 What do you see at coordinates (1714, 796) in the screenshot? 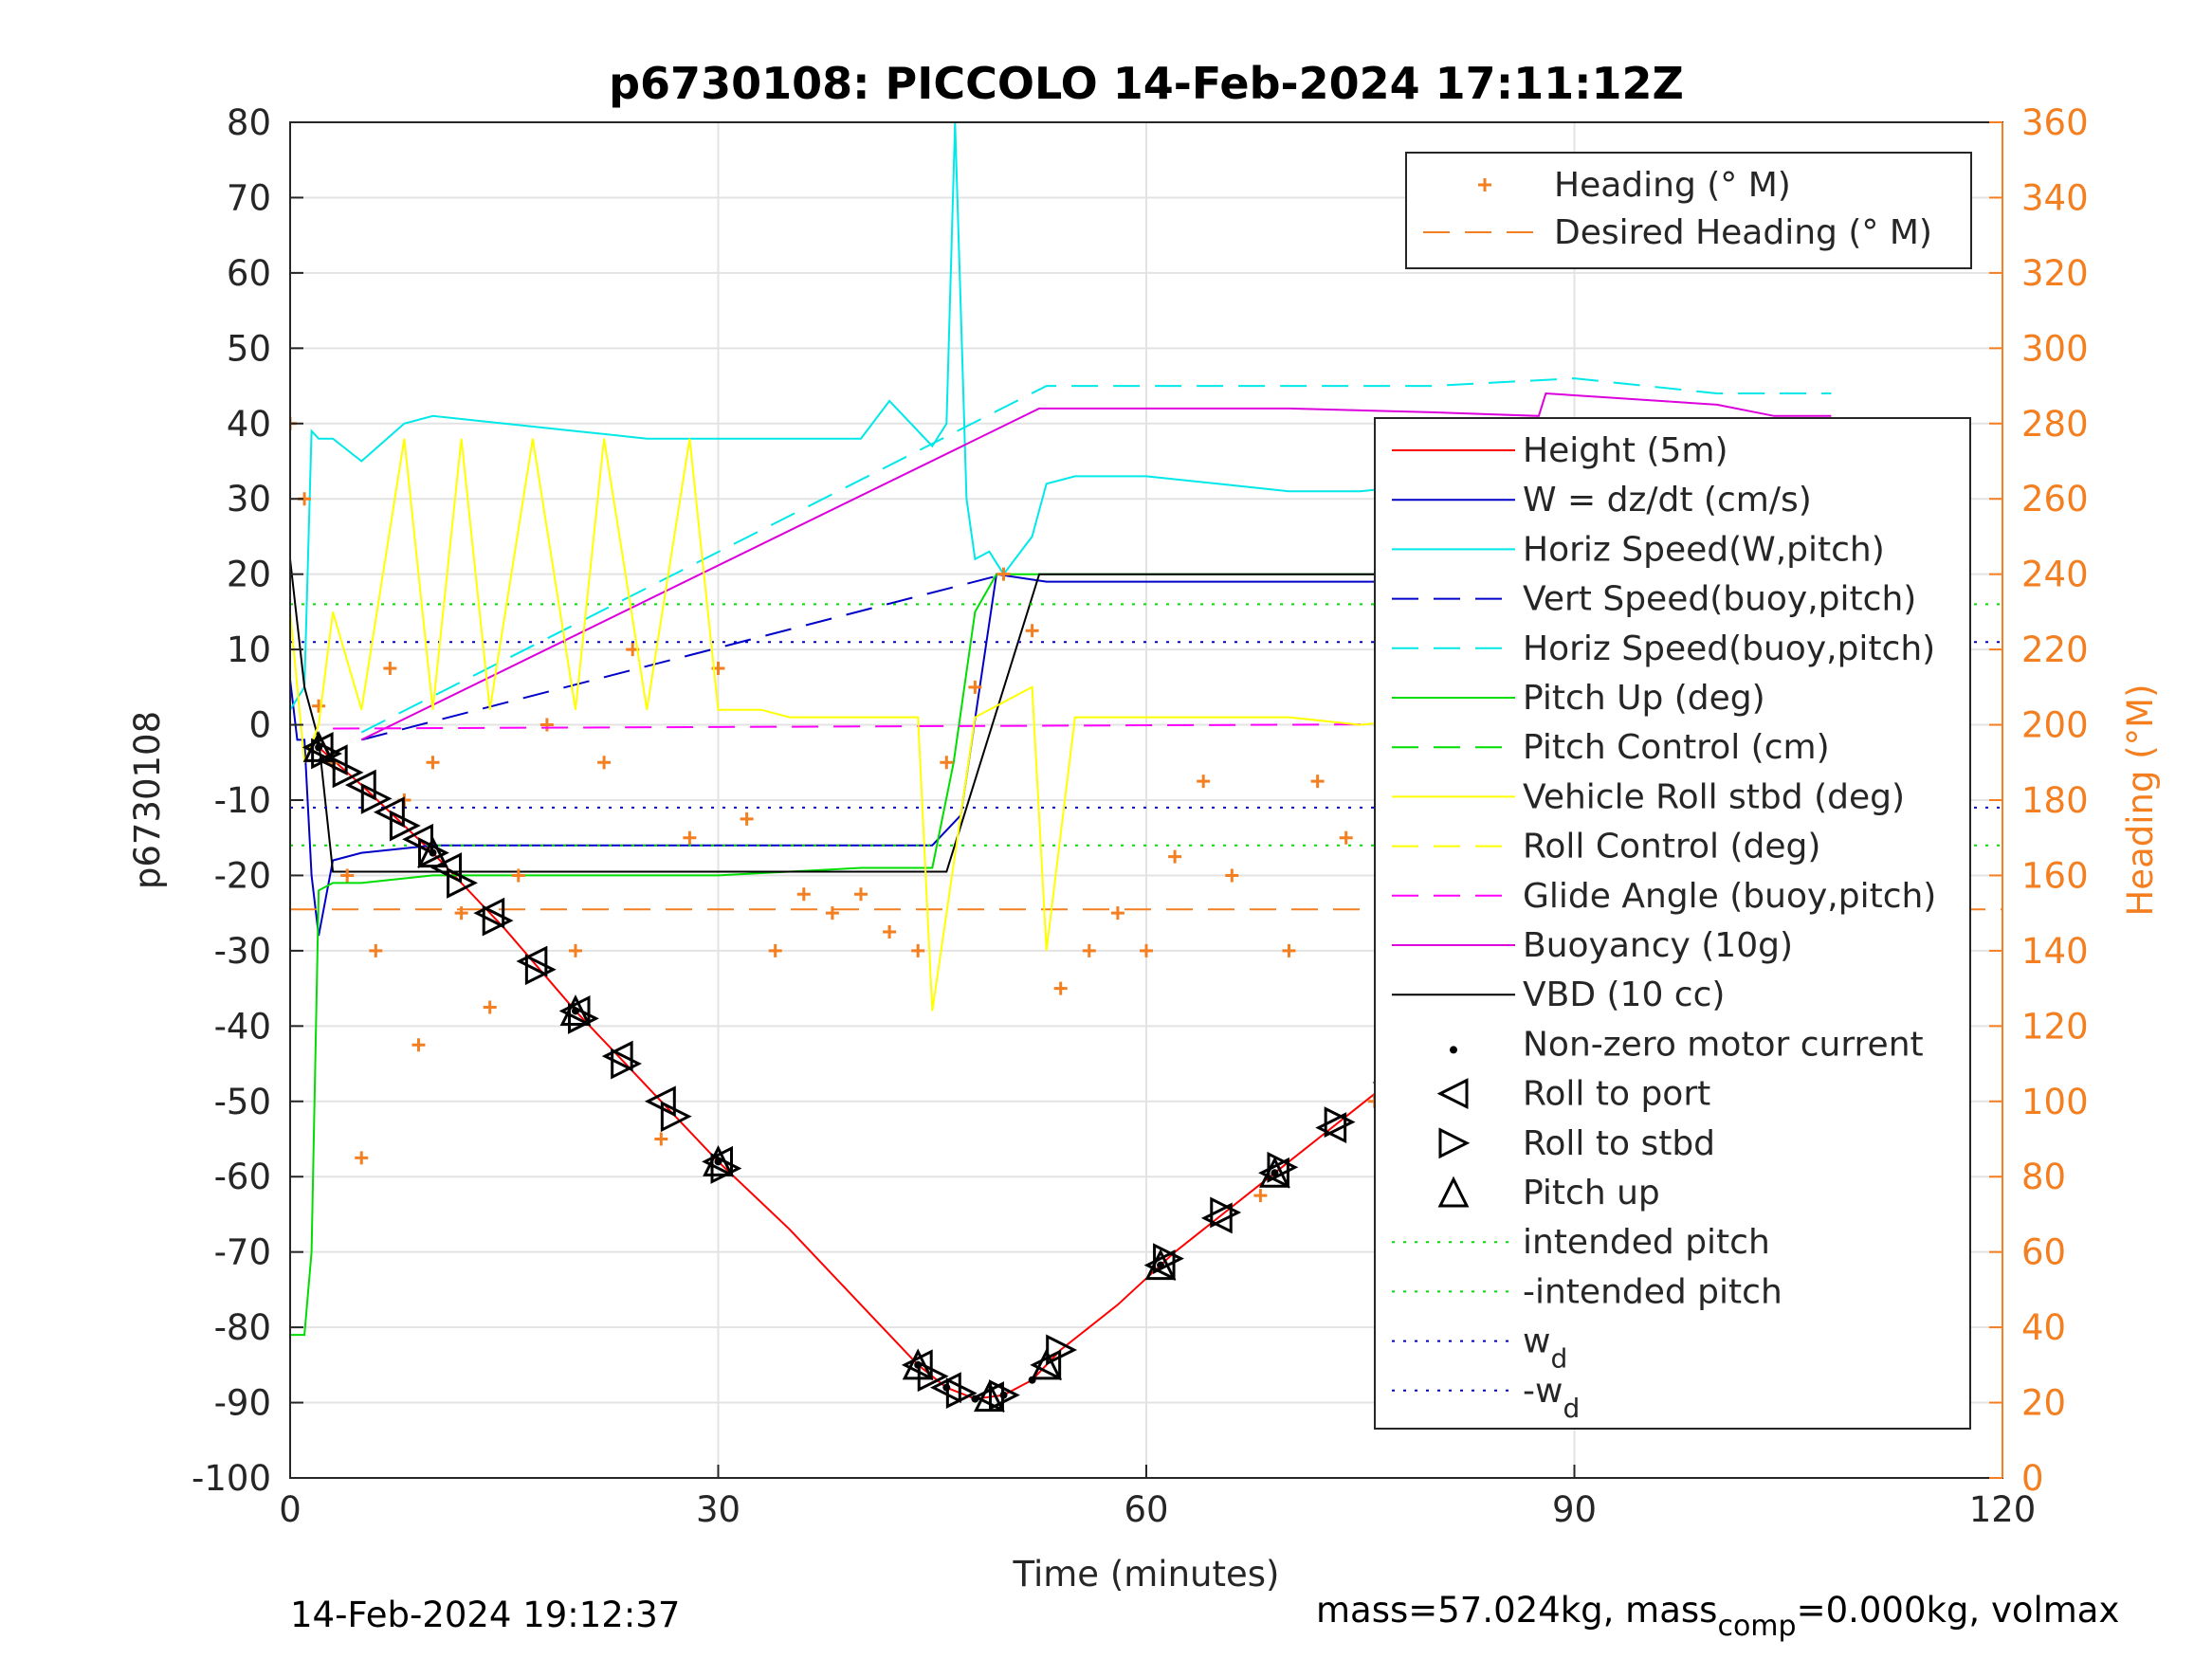
I see `legend-label: Vehicle Roll stbd (deg)` at bounding box center [1714, 796].